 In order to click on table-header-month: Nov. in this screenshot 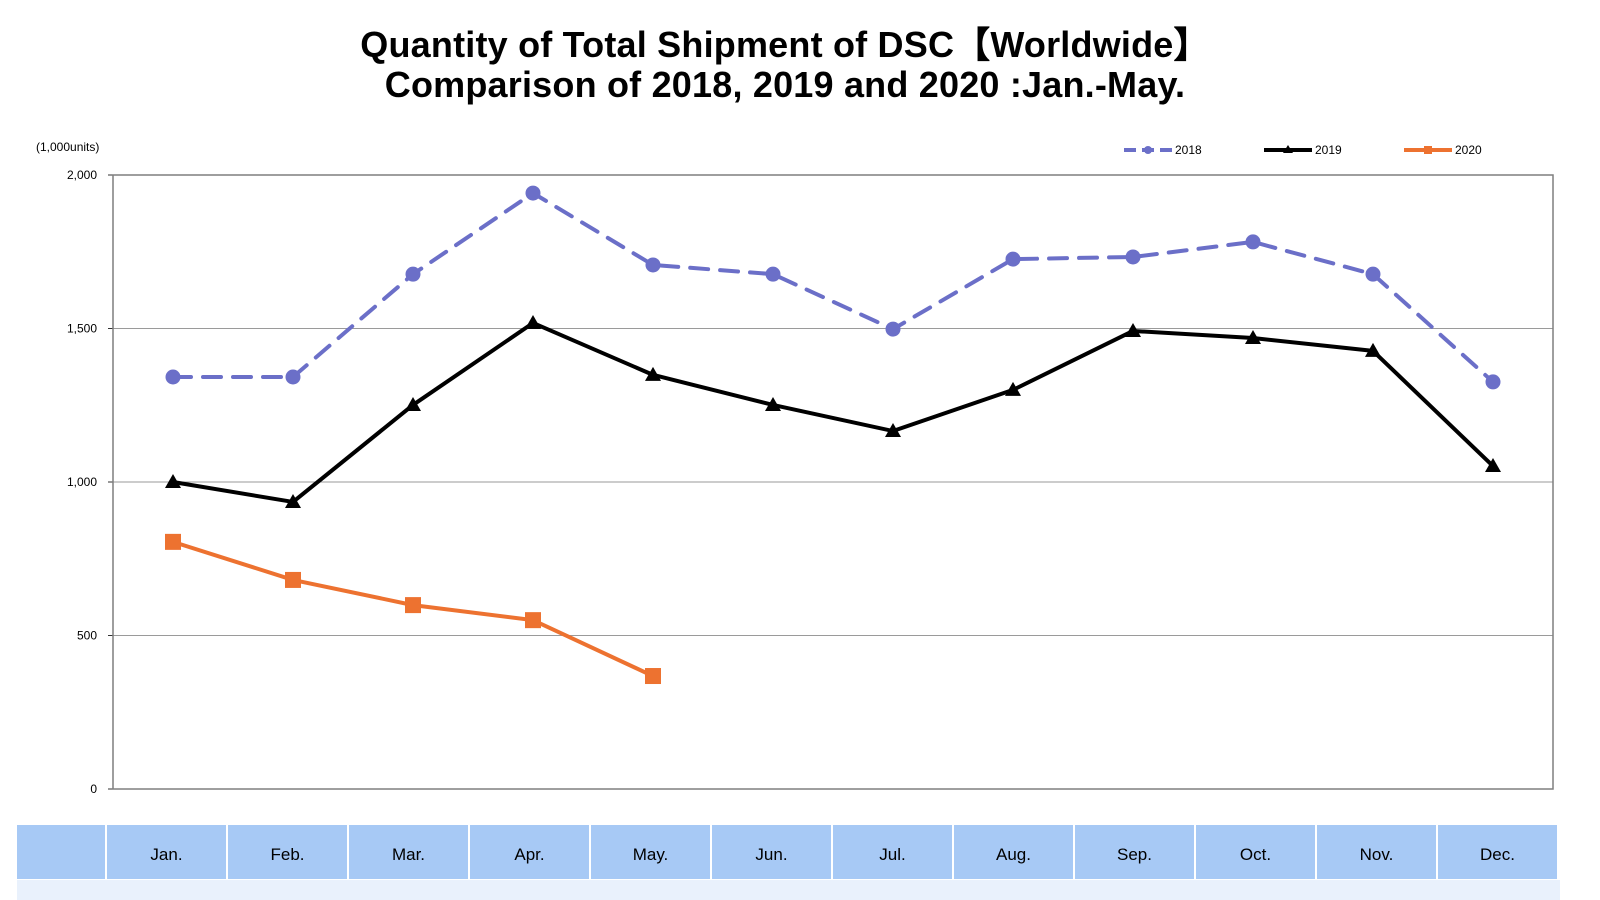, I will do `click(1377, 852)`.